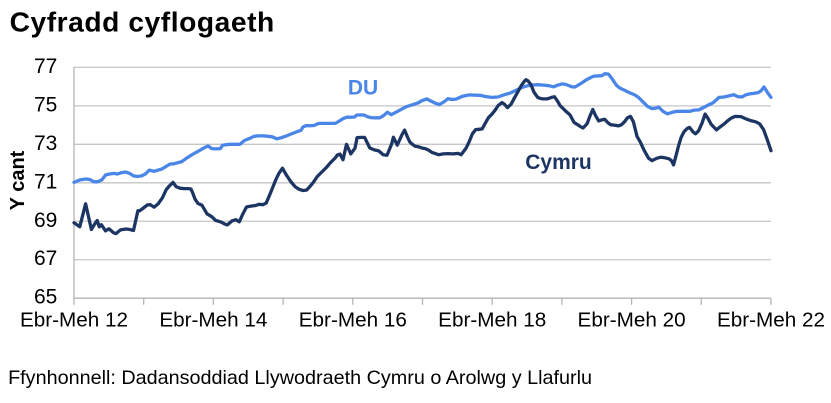 The height and width of the screenshot is (403, 831). Describe the element at coordinates (771, 319) in the screenshot. I see `svg-text: Ebr-Meh 22` at that location.